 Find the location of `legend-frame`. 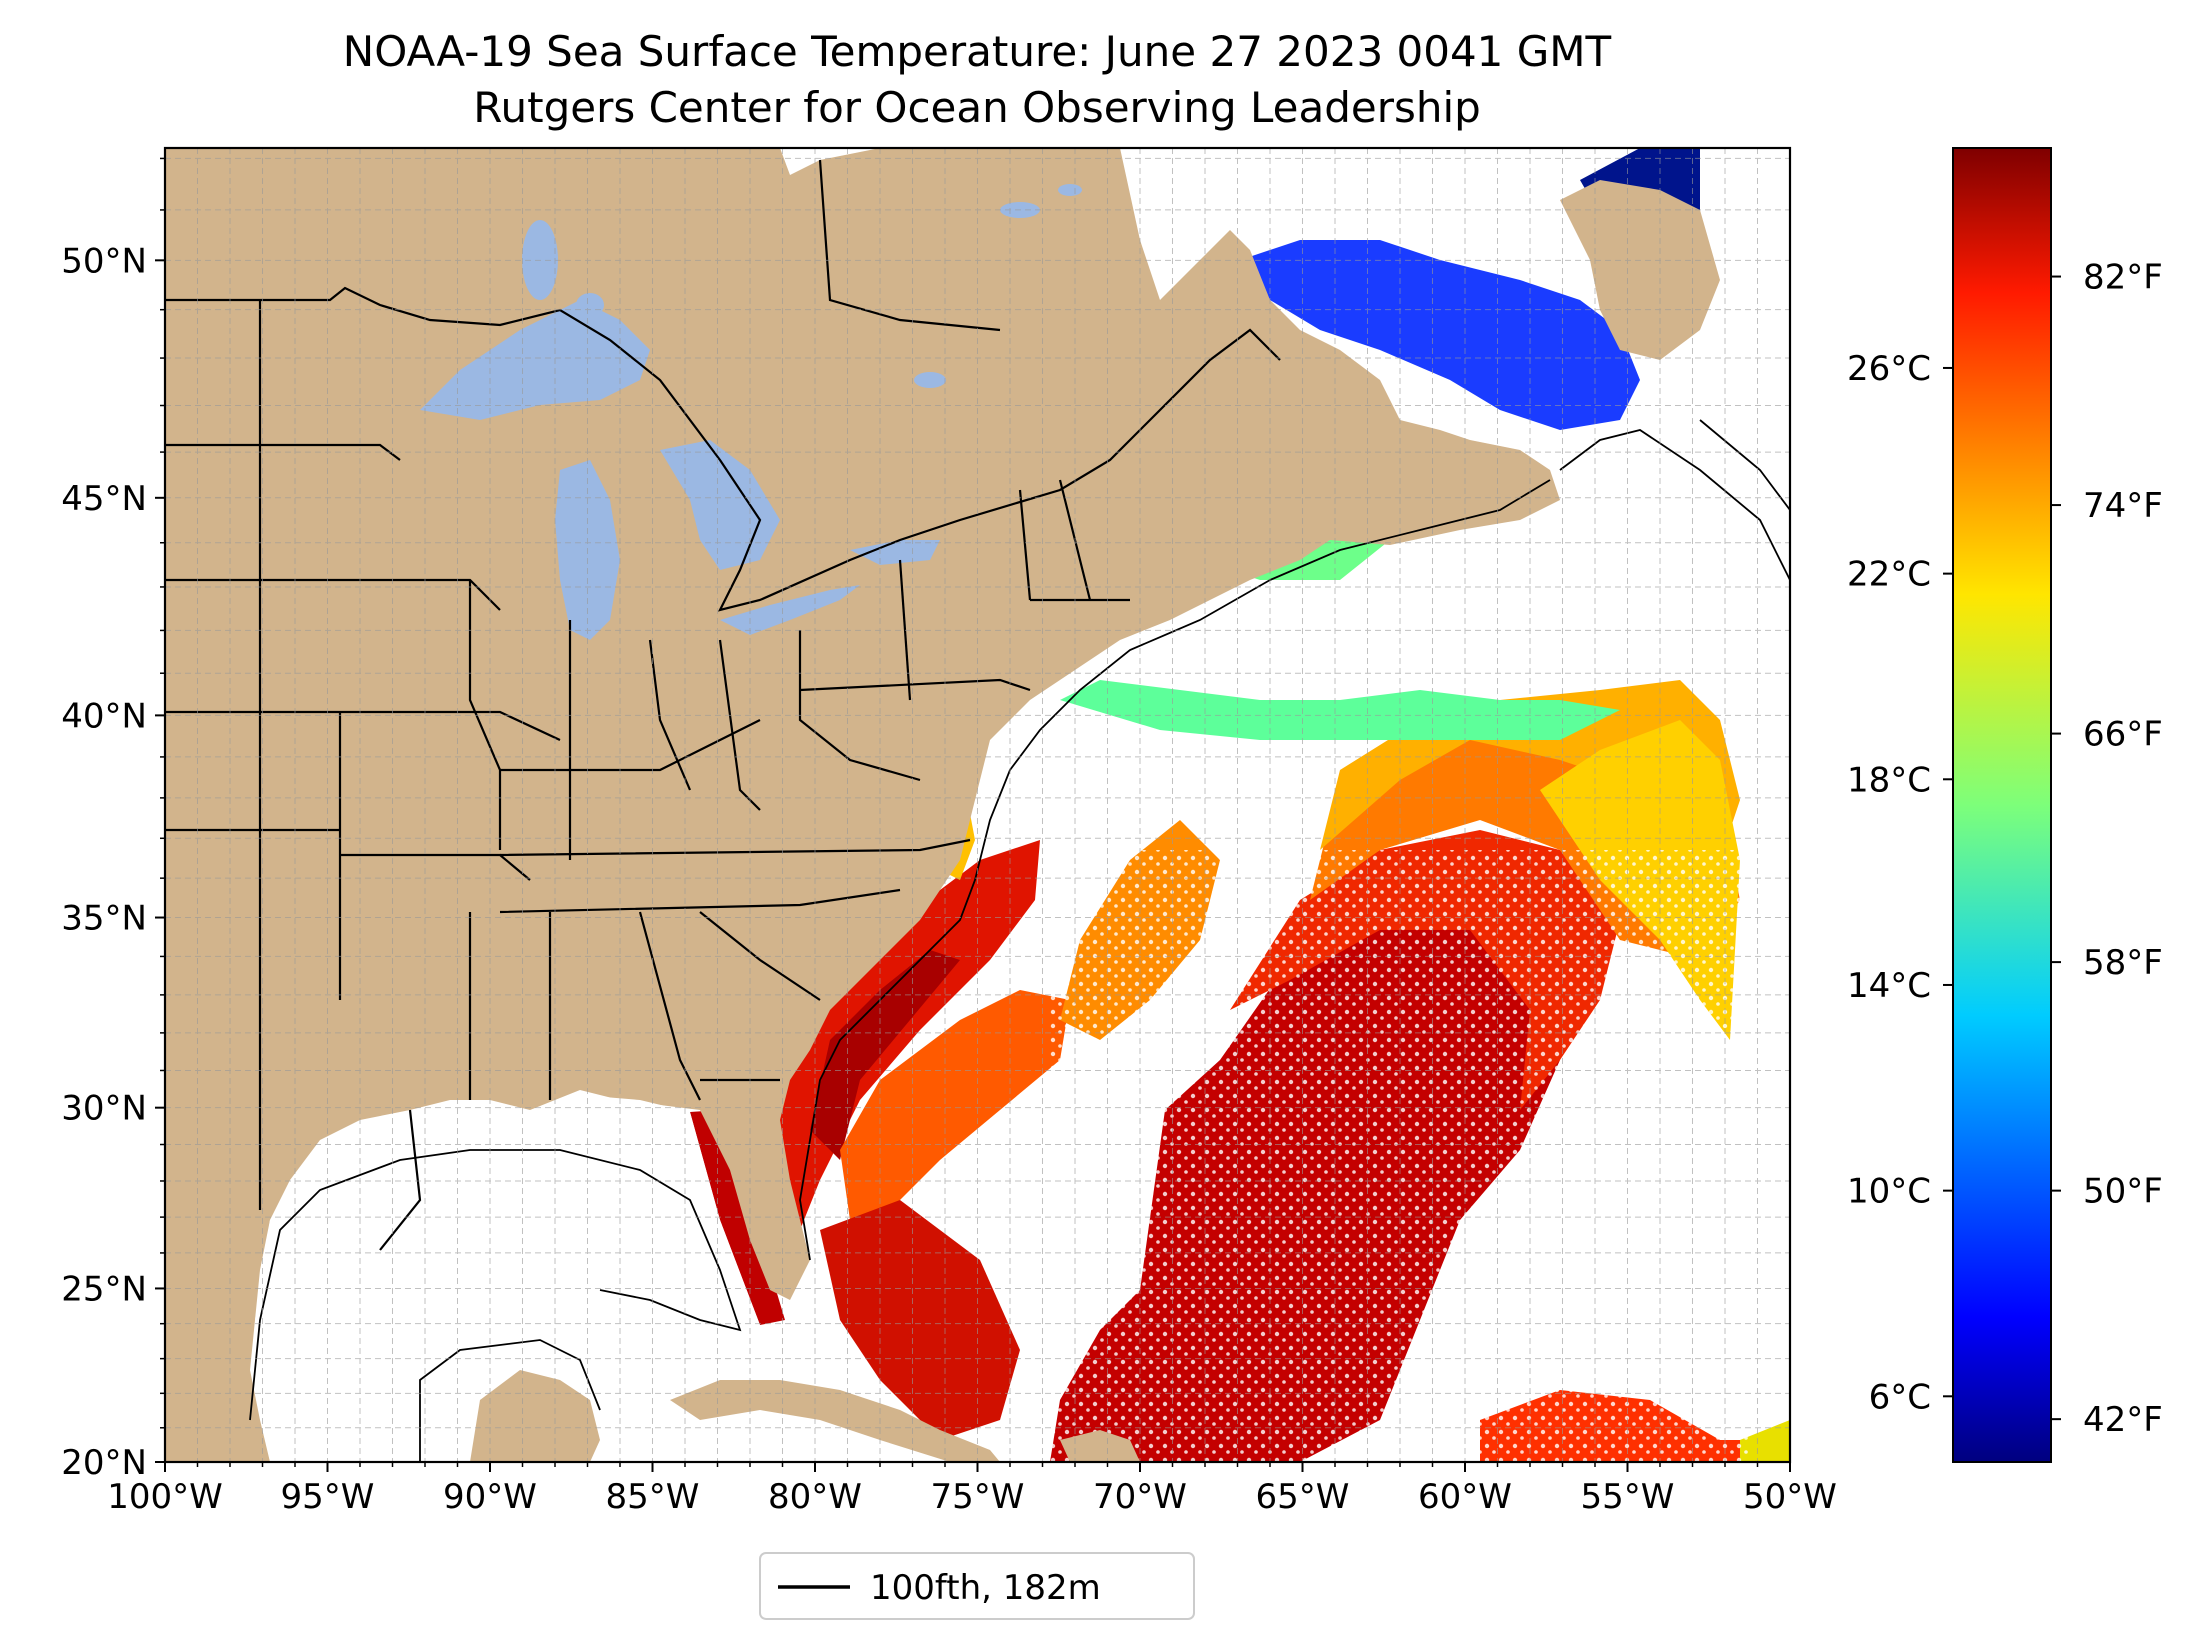

legend-frame is located at coordinates (977, 1586).